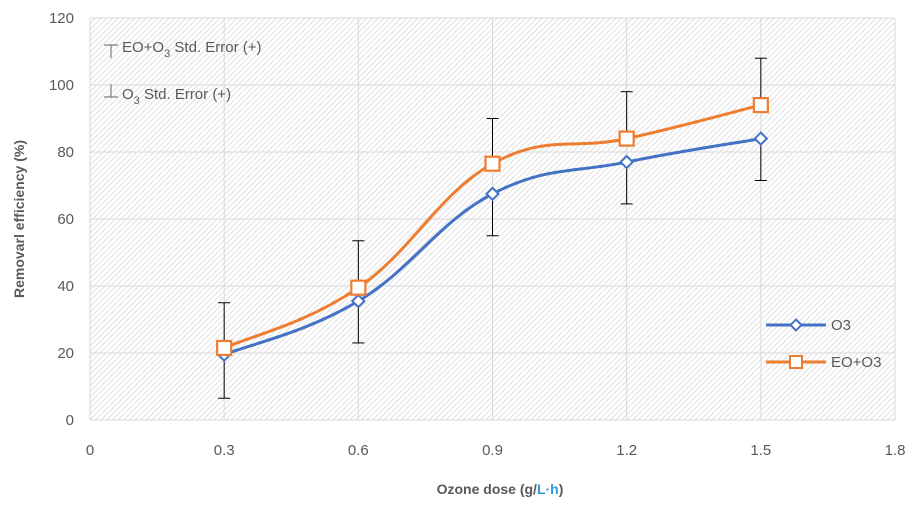 The height and width of the screenshot is (506, 911). I want to click on annotation-eo-suffix: Std. Error (+), so click(215, 47).